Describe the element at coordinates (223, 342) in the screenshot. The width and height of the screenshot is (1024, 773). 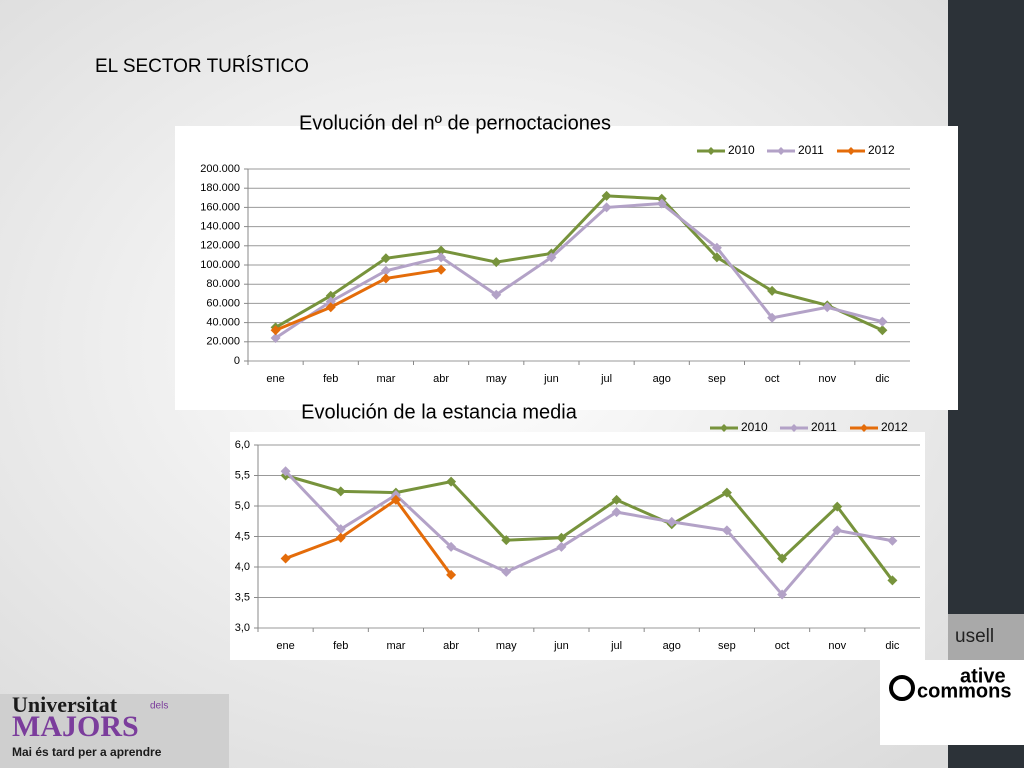
I see `y-tick-label: 20.000` at that location.